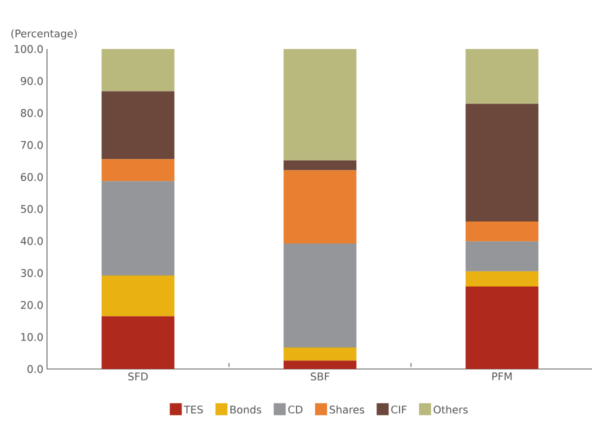 The image size is (592, 426). What do you see at coordinates (502, 376) in the screenshot?
I see `x-tick-label: PFM` at bounding box center [502, 376].